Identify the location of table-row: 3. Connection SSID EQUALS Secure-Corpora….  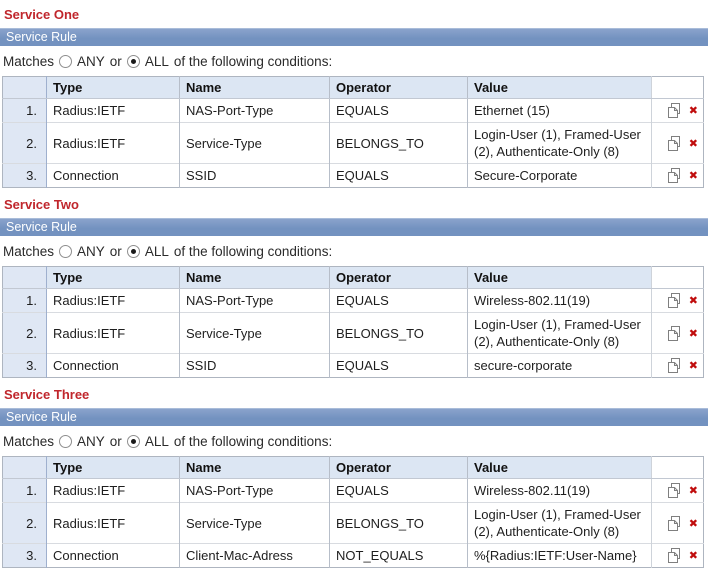
(353, 175).